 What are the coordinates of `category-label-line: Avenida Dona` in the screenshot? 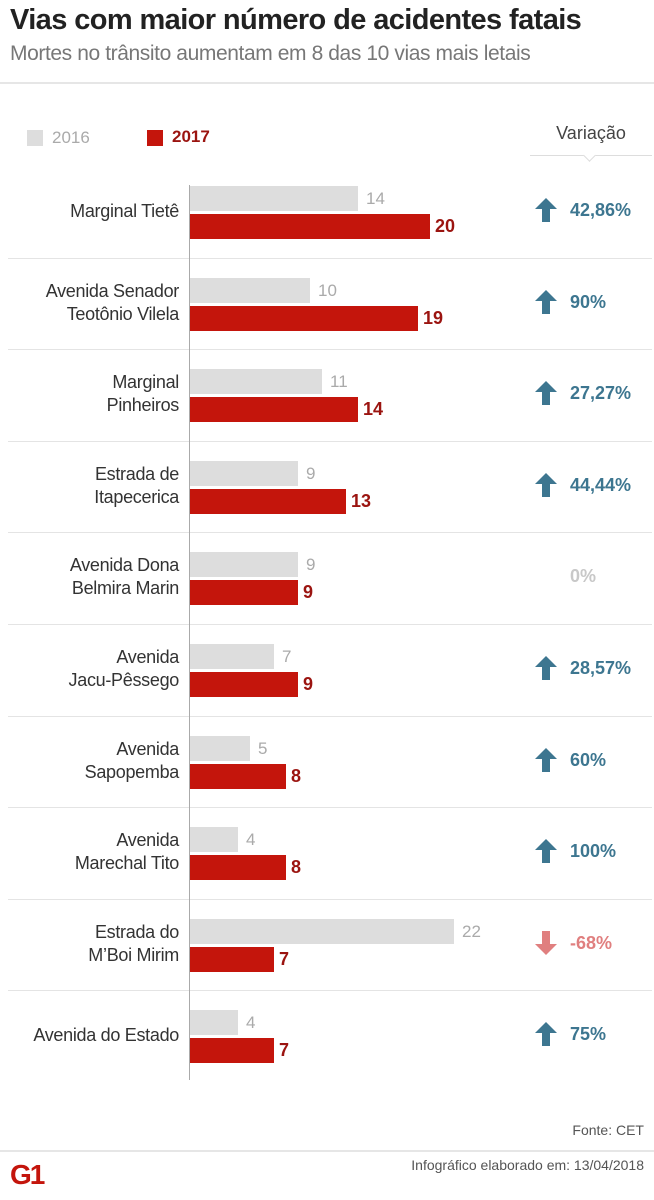 It's located at (124, 565).